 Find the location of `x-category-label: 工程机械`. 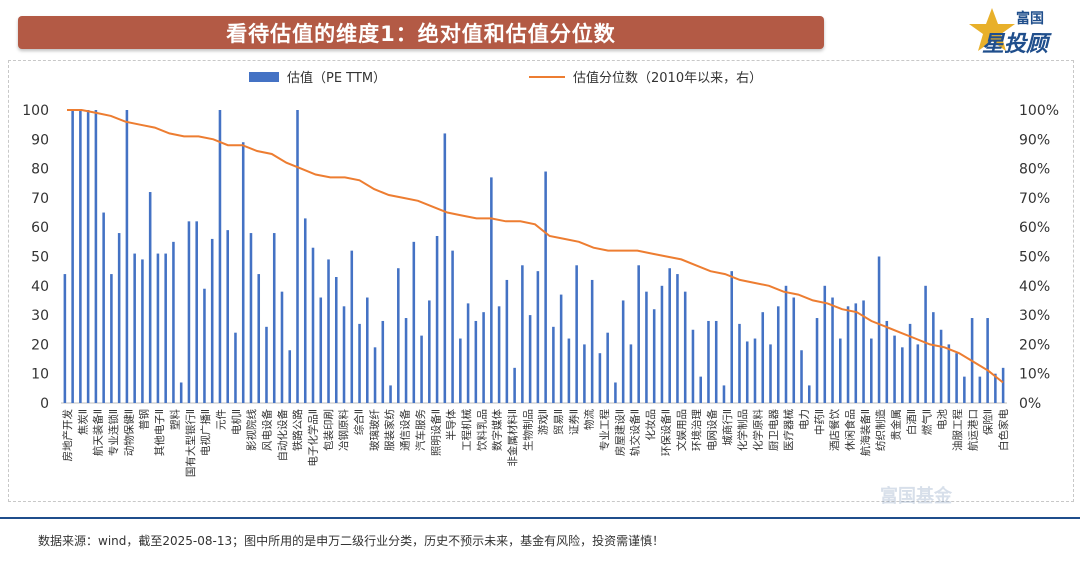

x-category-label: 工程机械 is located at coordinates (466, 430).